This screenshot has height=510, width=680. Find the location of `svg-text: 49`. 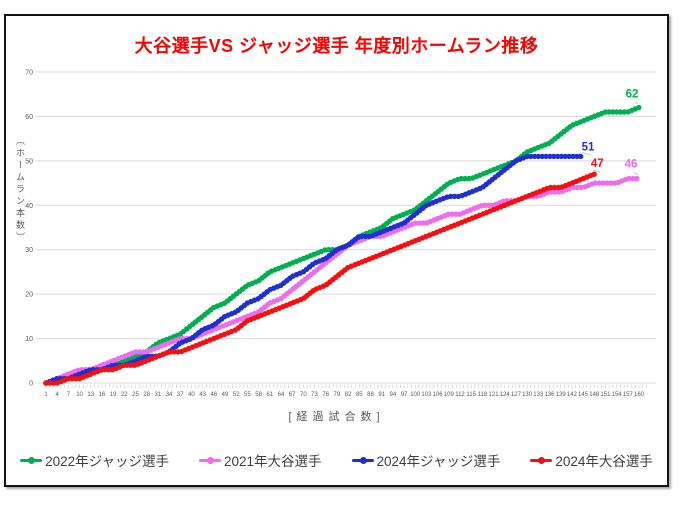

svg-text: 49 is located at coordinates (225, 395).